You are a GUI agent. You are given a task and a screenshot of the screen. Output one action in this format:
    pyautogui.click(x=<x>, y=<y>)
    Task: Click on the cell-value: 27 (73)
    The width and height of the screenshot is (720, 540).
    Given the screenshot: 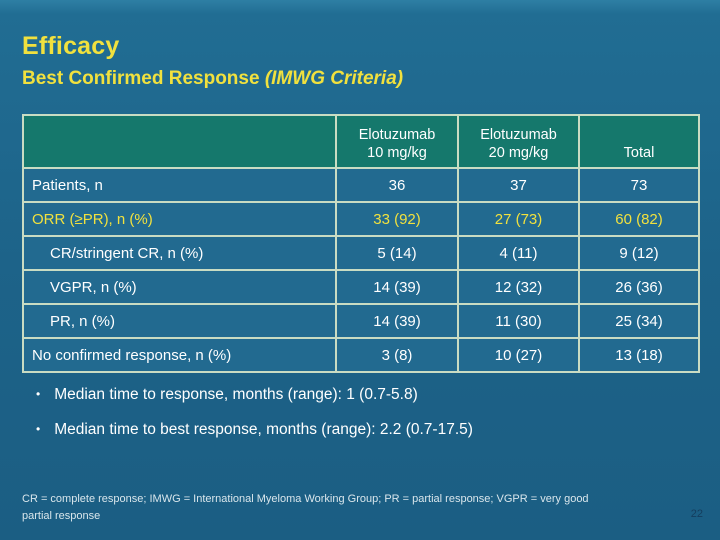 What is the action you would take?
    pyautogui.click(x=518, y=219)
    